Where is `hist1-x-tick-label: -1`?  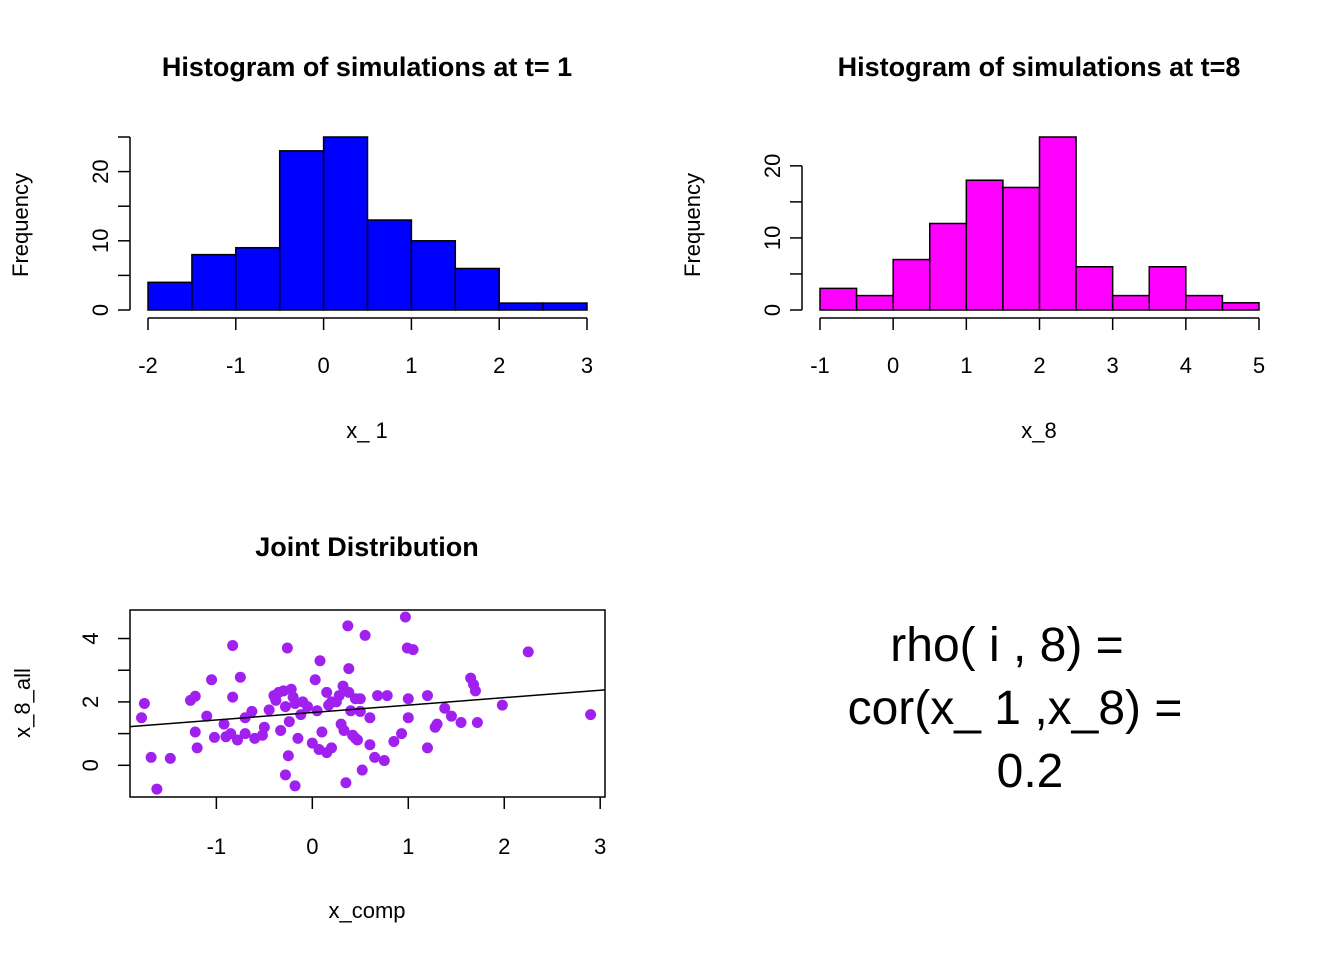 hist1-x-tick-label: -1 is located at coordinates (236, 365).